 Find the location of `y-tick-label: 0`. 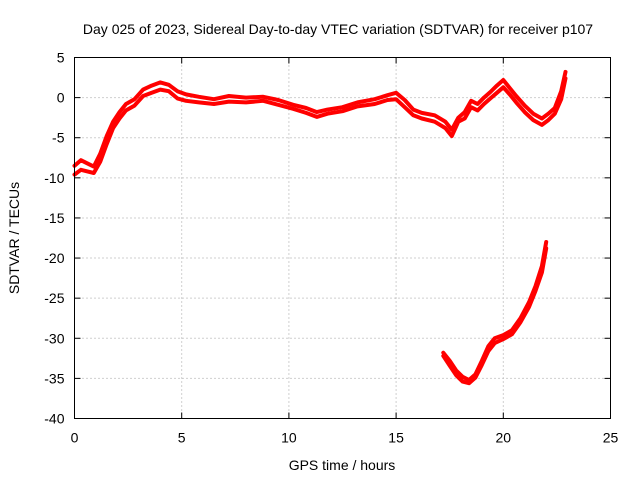

y-tick-label: 0 is located at coordinates (61, 98).